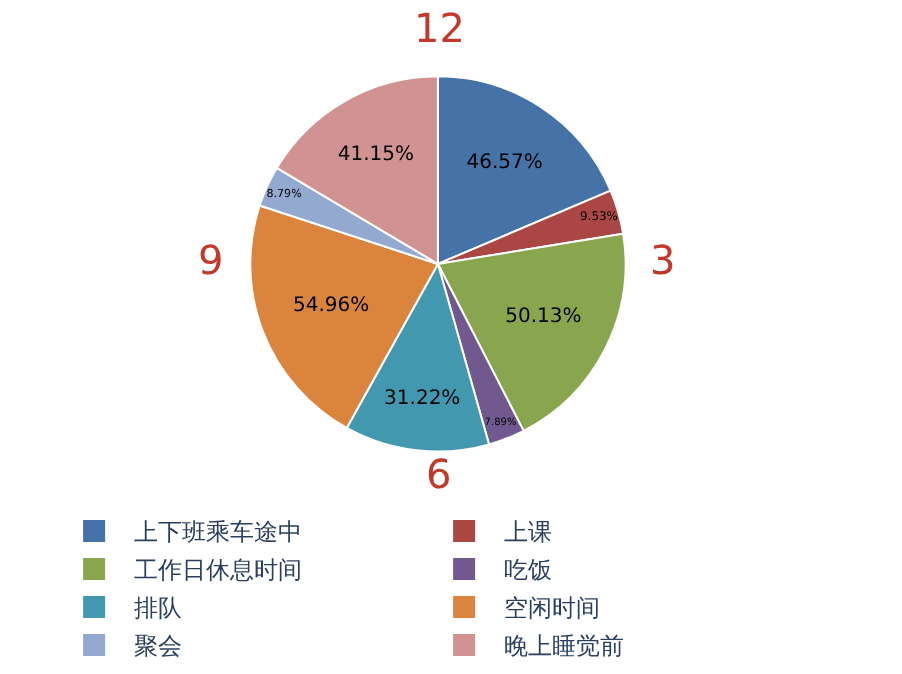 This screenshot has width=902, height=674. What do you see at coordinates (663, 260) in the screenshot?
I see `text: 3` at bounding box center [663, 260].